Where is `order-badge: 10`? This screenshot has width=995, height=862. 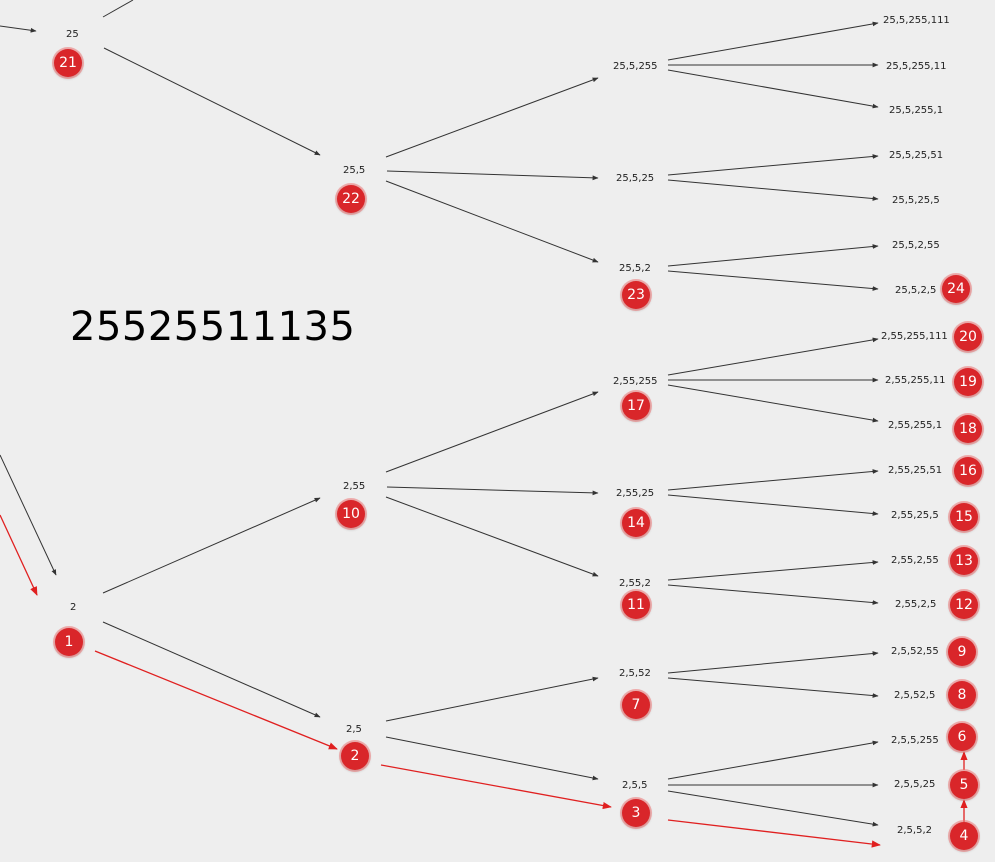
order-badge: 10 is located at coordinates (351, 514).